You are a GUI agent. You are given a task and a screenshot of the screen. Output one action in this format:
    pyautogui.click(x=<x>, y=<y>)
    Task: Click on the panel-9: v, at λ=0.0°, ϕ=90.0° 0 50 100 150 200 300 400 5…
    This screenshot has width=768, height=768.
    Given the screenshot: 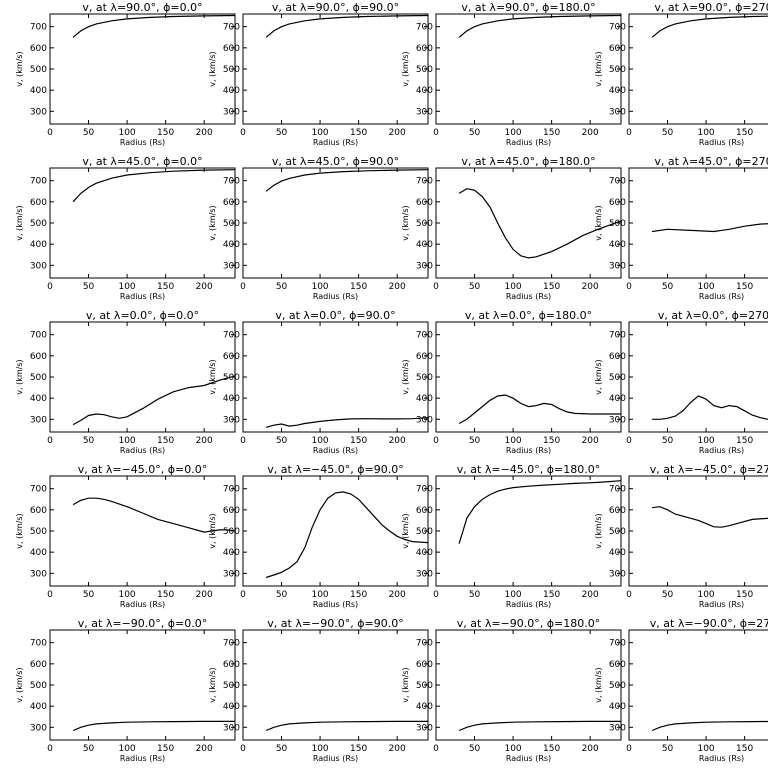 What is the action you would take?
    pyautogui.click(x=318, y=382)
    